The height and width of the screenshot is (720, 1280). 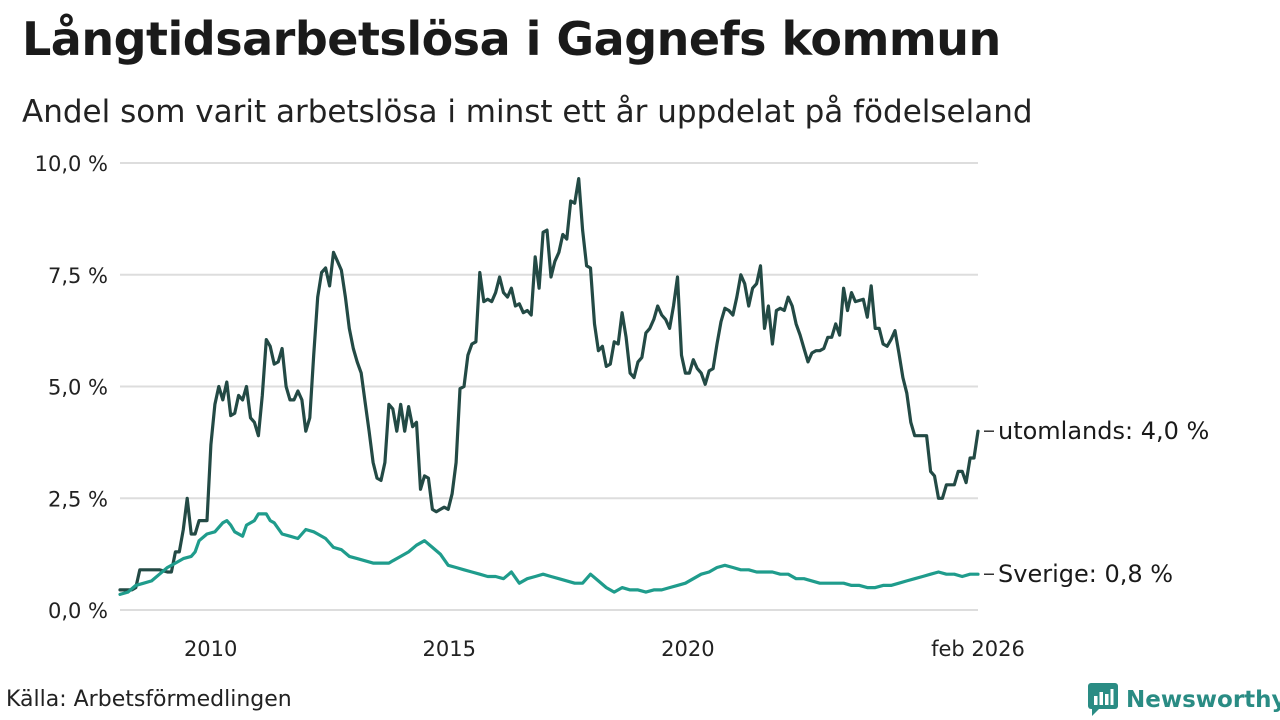 What do you see at coordinates (549, 554) in the screenshot?
I see `series-line-sverige` at bounding box center [549, 554].